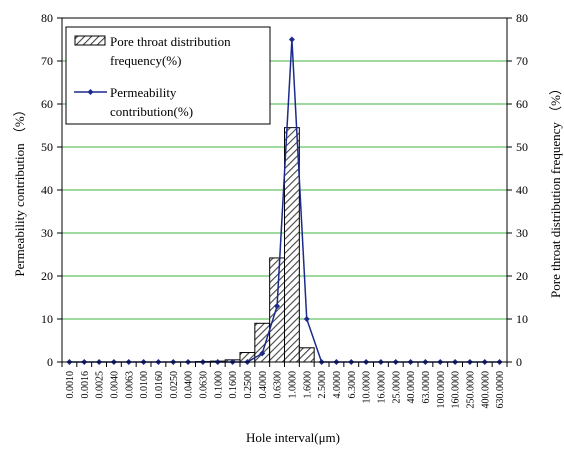  What do you see at coordinates (555, 190) in the screenshot?
I see `y-axis-right-title: Pore throat distribution frequency （%）` at bounding box center [555, 190].